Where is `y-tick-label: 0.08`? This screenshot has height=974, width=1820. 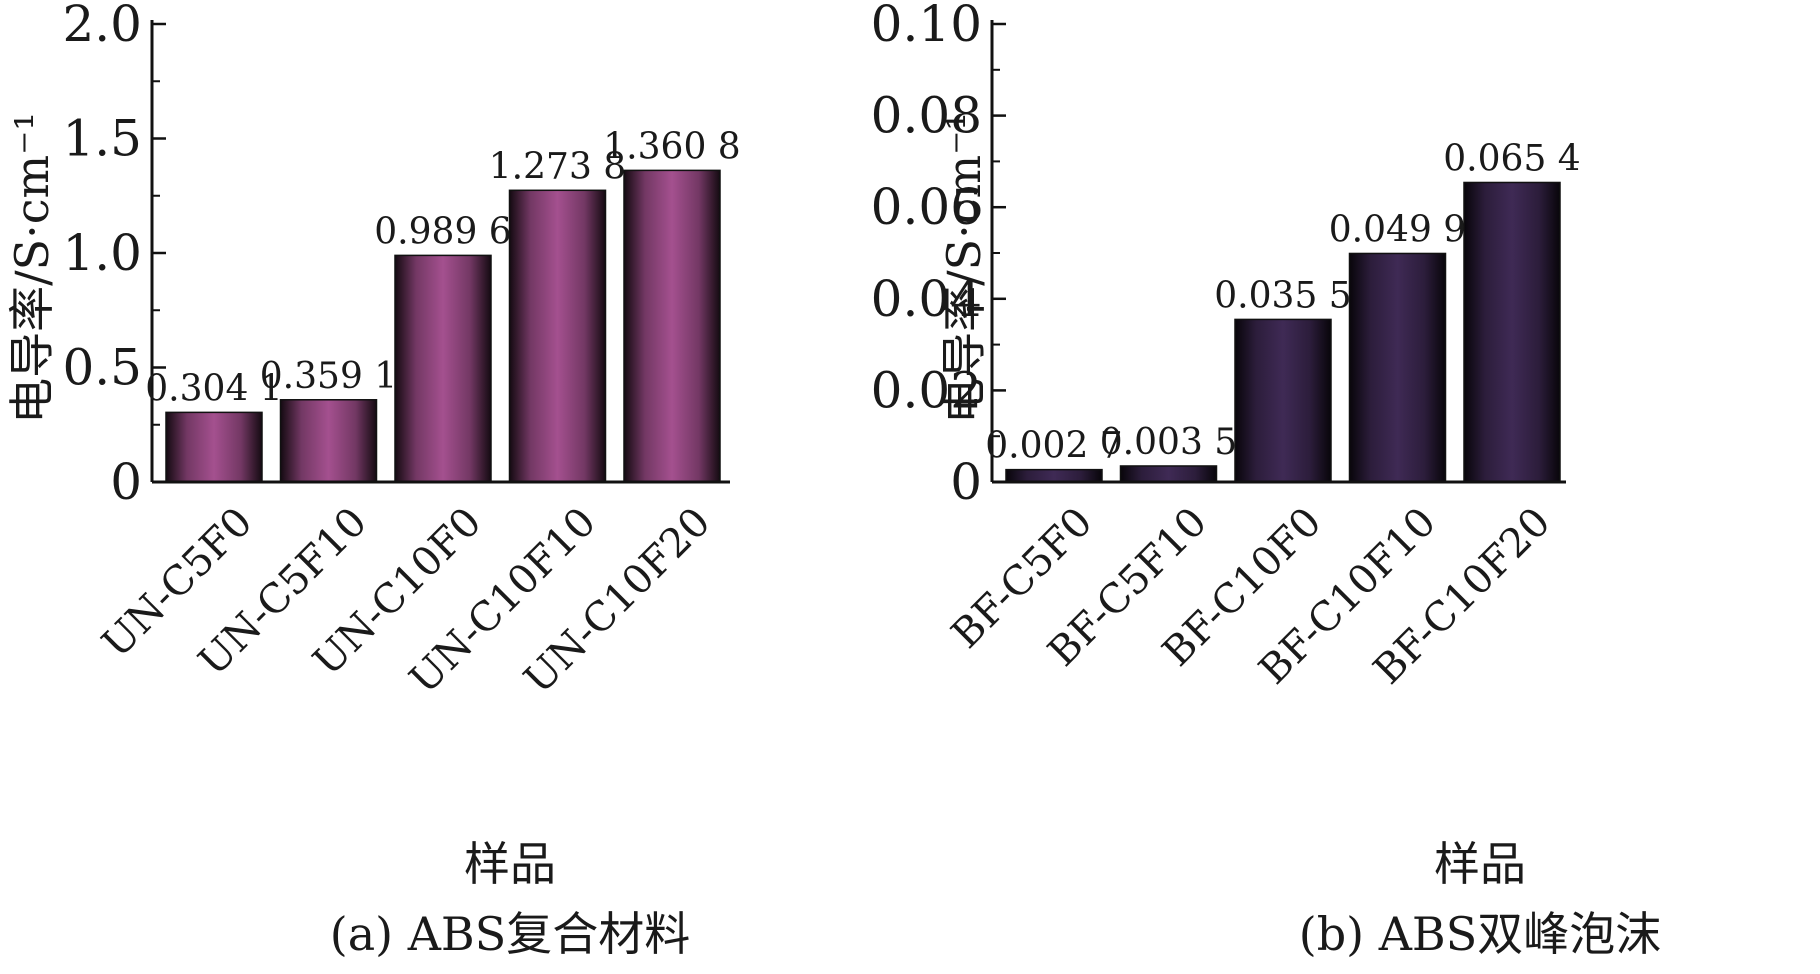
y-tick-label: 0.08 is located at coordinates (926, 116).